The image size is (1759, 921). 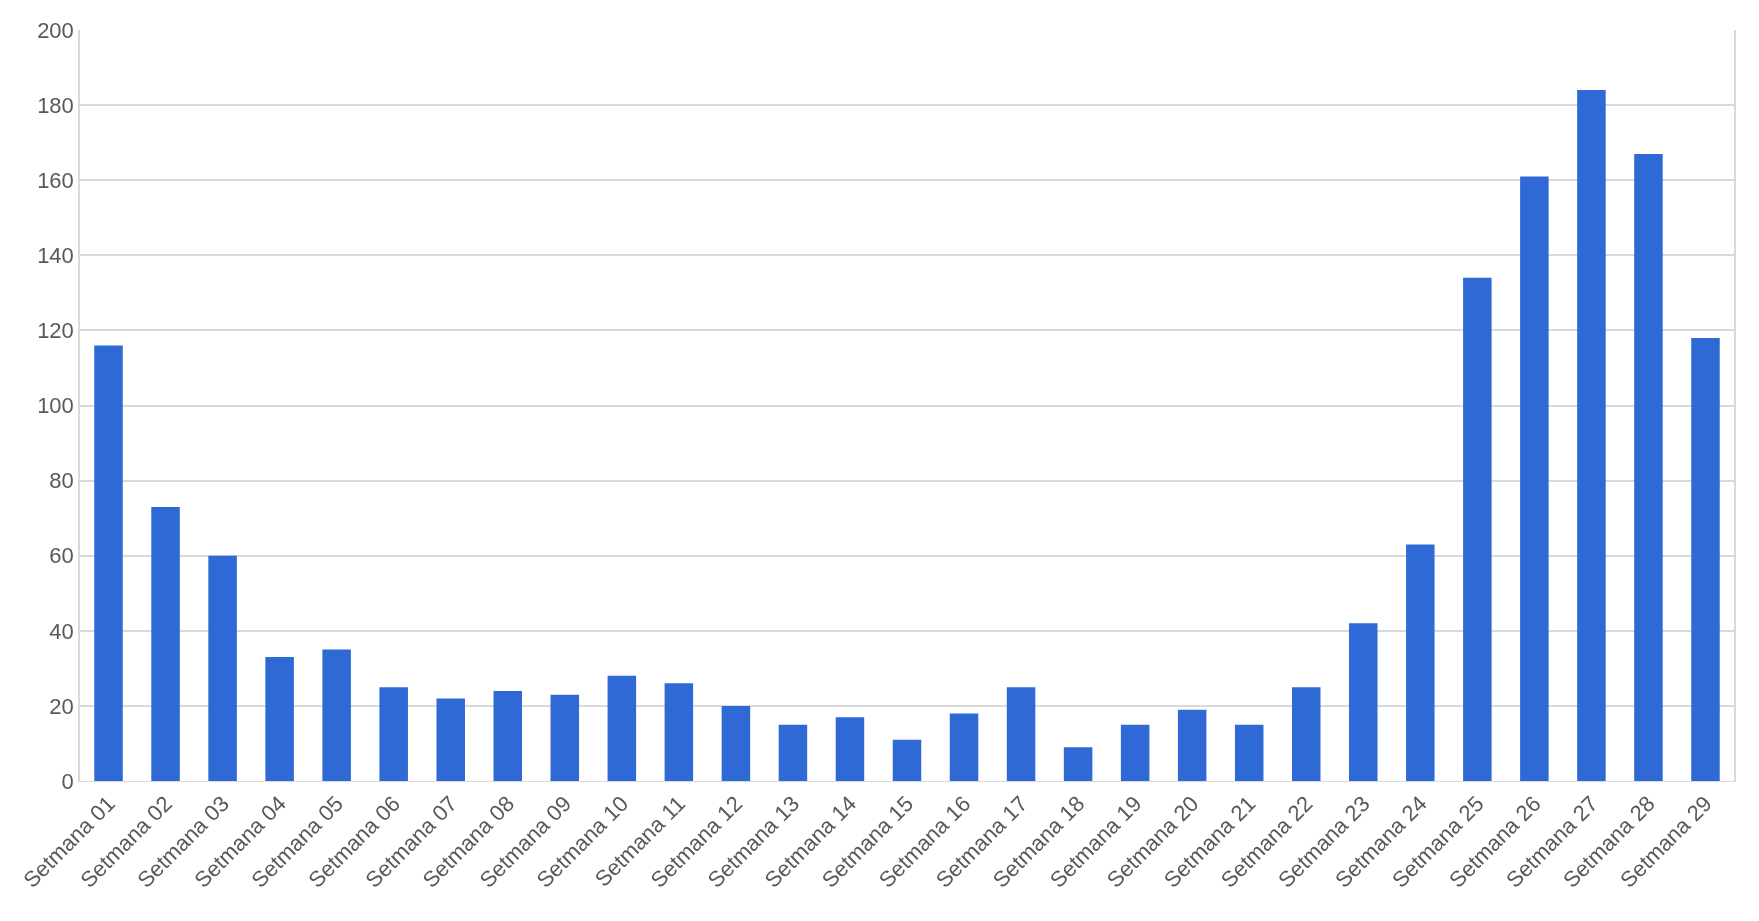 I want to click on y-tick-label: 80, so click(x=61, y=481).